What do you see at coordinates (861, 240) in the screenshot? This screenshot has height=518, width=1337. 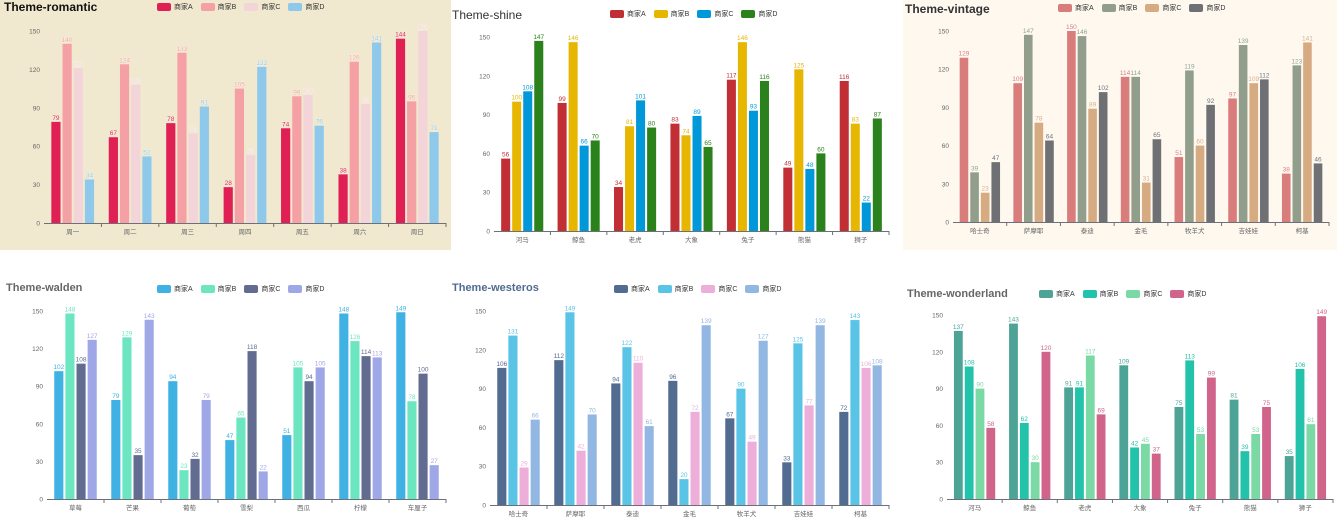 I see `x-tick-label: 狮子` at bounding box center [861, 240].